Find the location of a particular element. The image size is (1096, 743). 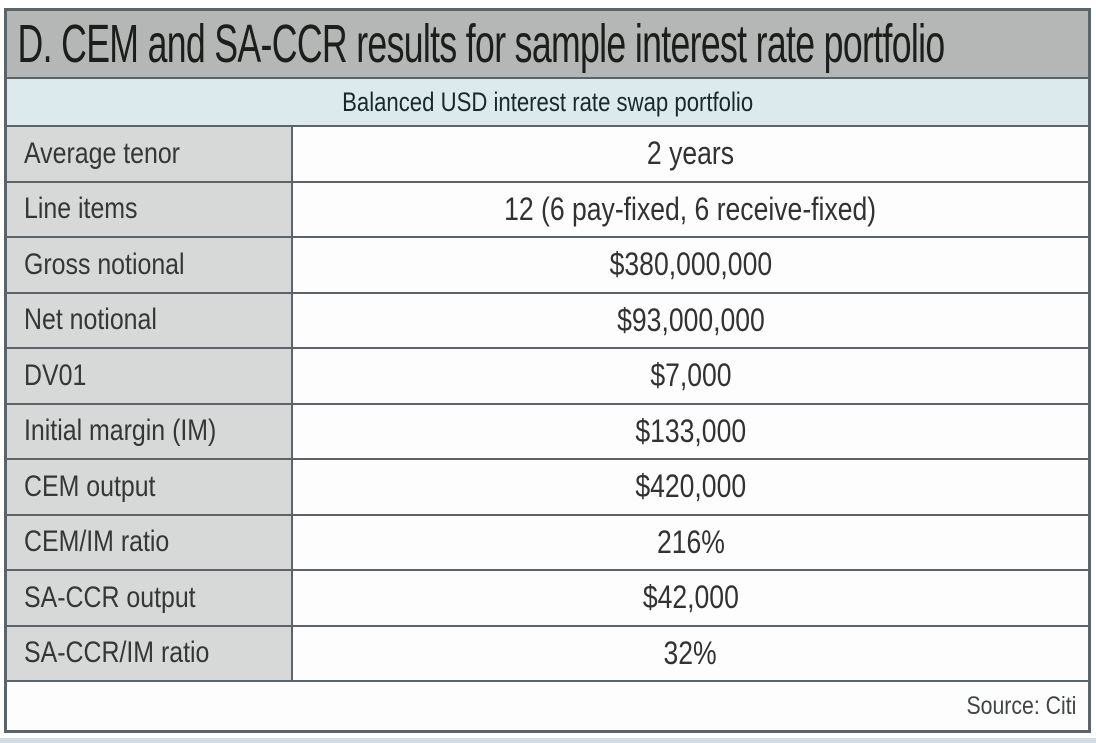

table-row: SA-CCR output $42,000 is located at coordinates (547, 598).